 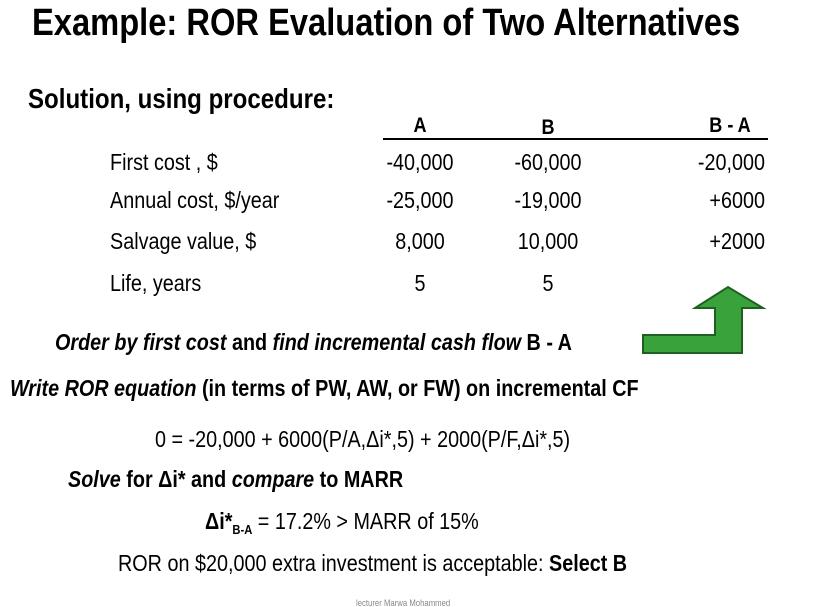 I want to click on step: Solve for Δi* and compare to MARR, so click(x=235, y=479).